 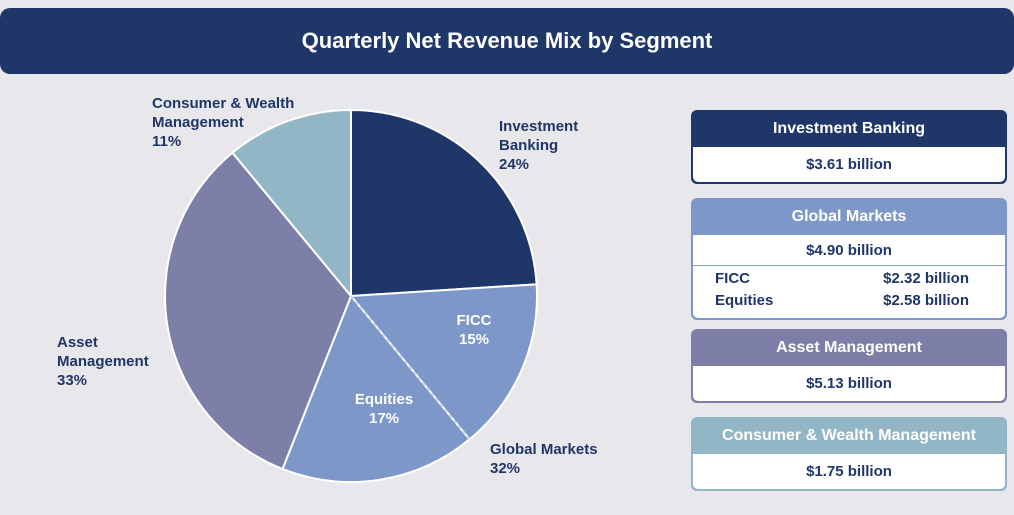 What do you see at coordinates (544, 459) in the screenshot?
I see `label-global-markets: Global Markets 32%` at bounding box center [544, 459].